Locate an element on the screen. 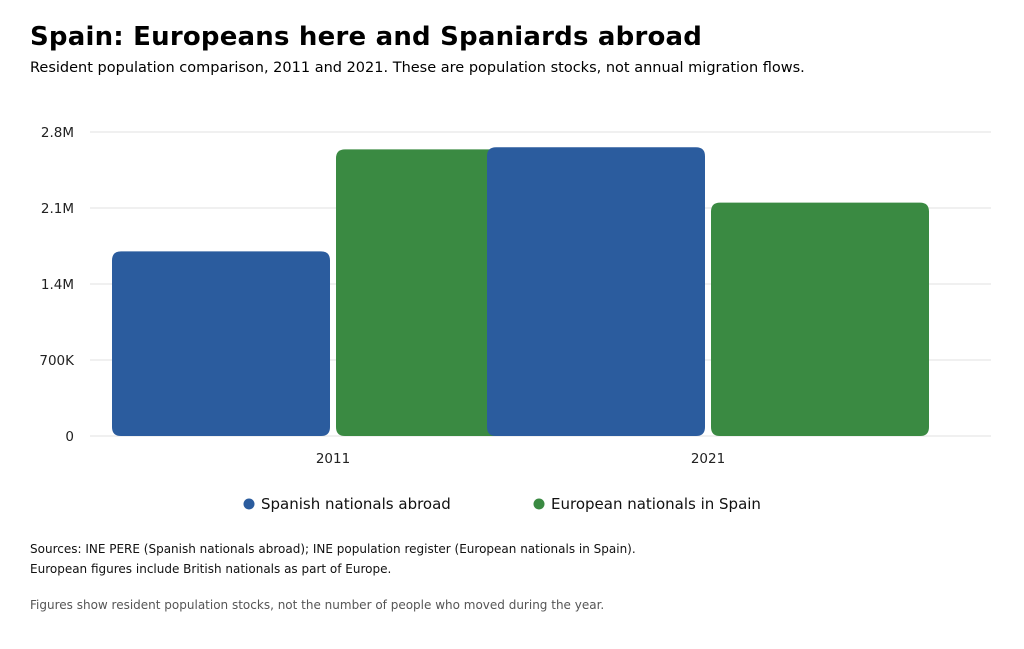 The image size is (1024, 649). x-tick-label: 2011 is located at coordinates (333, 459).